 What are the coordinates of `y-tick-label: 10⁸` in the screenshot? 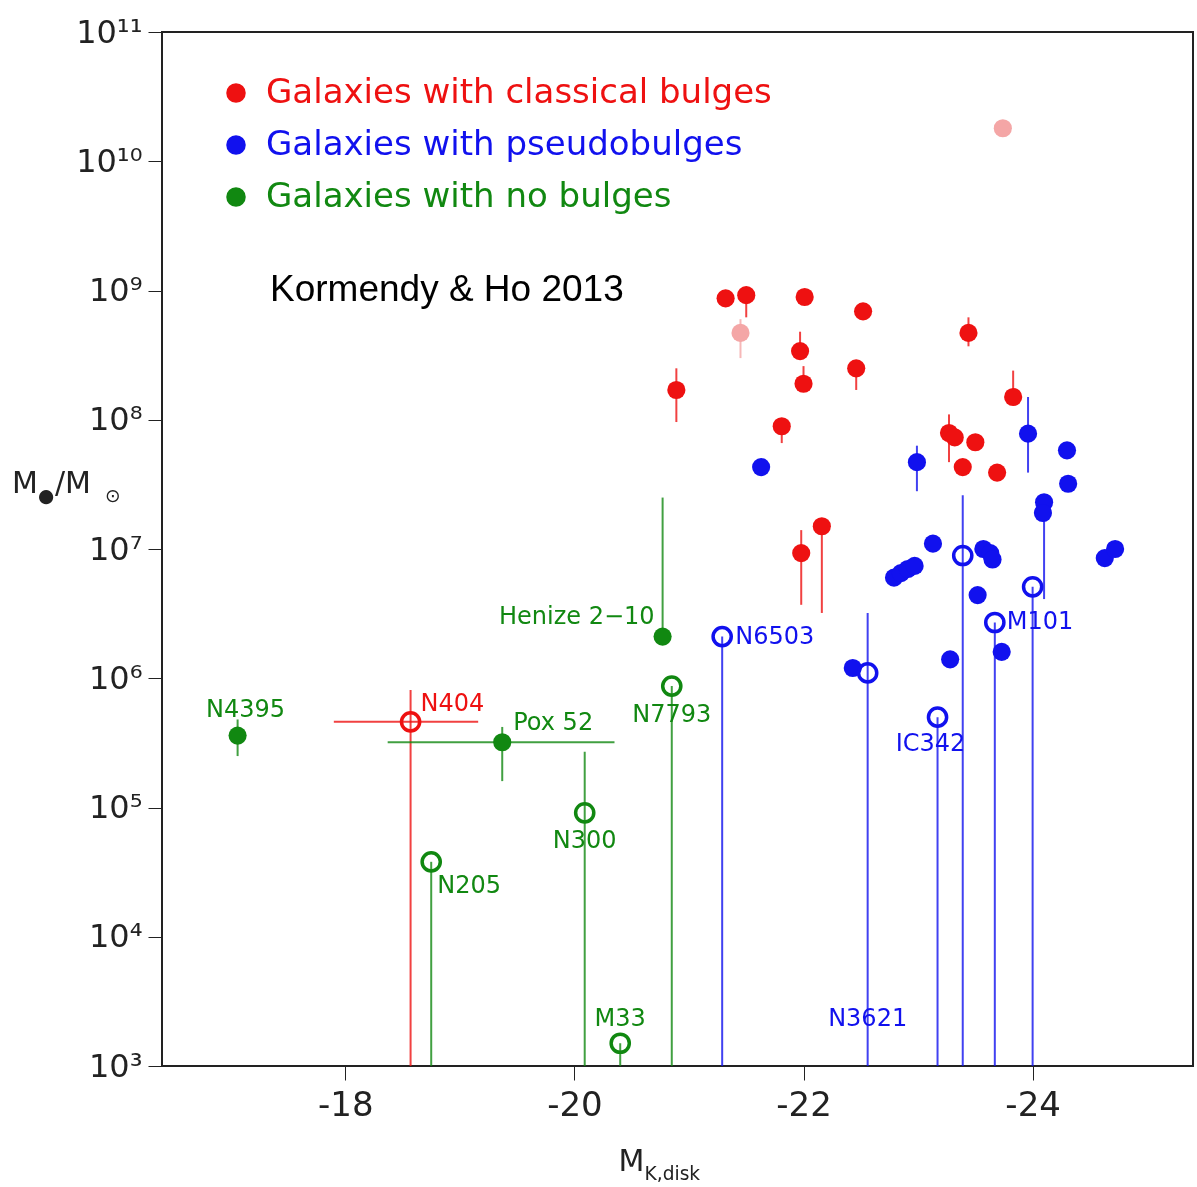 It's located at (115, 419).